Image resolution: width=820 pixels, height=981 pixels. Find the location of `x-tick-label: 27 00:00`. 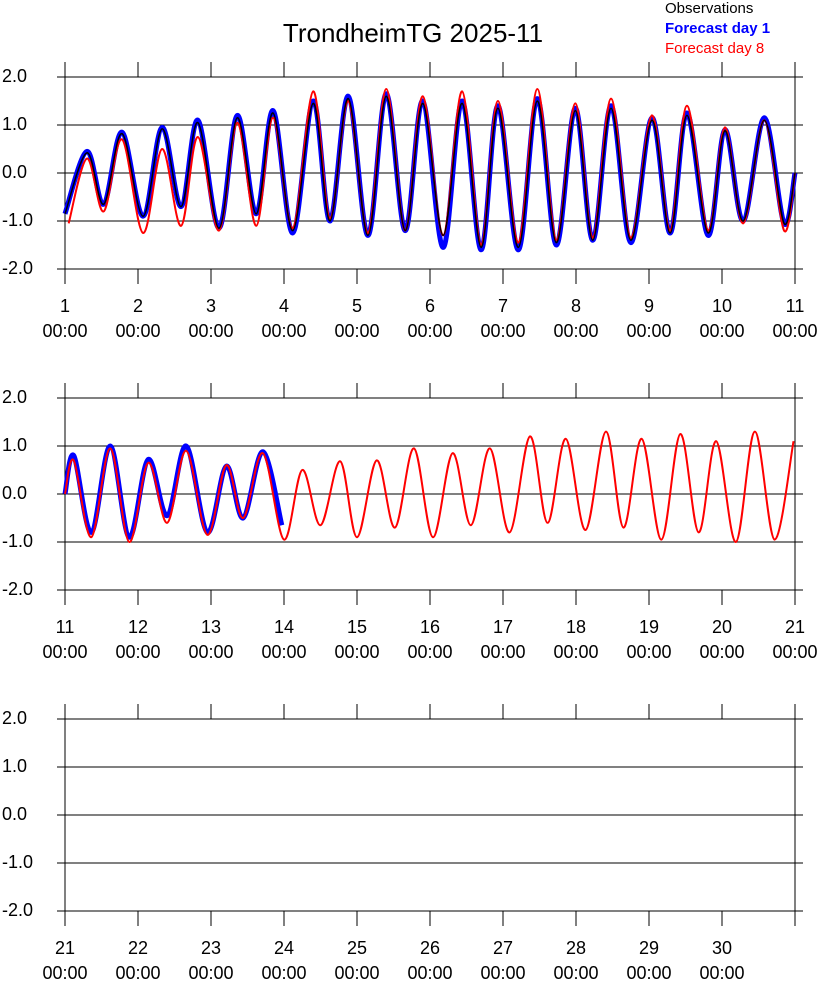

x-tick-label: 27 00:00 is located at coordinates (502, 959).